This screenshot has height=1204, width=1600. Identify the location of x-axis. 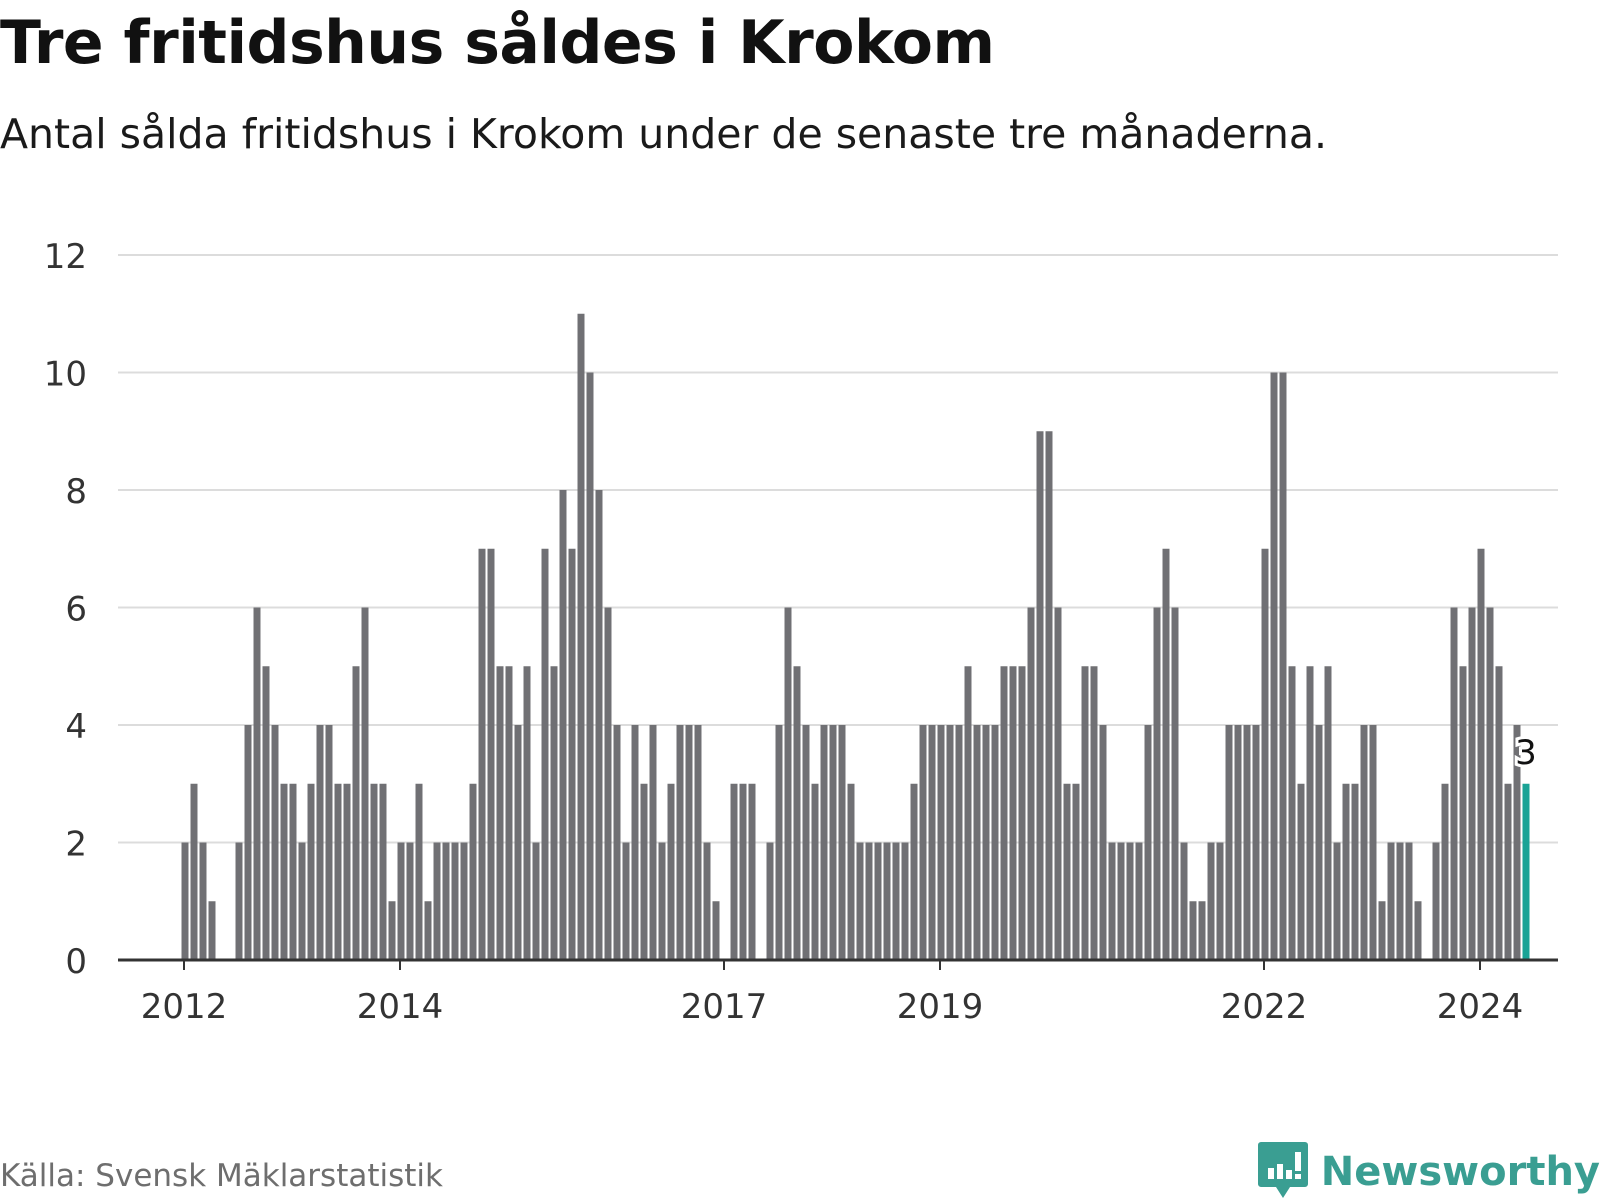
(838, 964).